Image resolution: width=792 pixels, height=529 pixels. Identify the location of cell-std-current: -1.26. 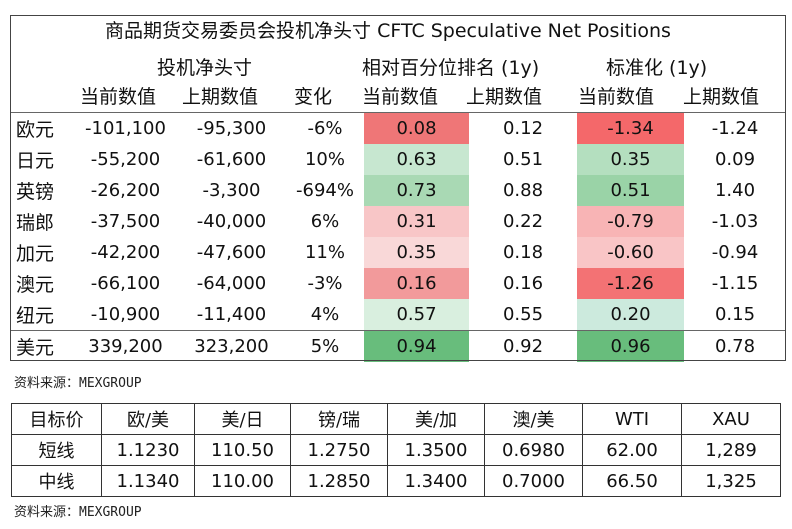
(630, 283).